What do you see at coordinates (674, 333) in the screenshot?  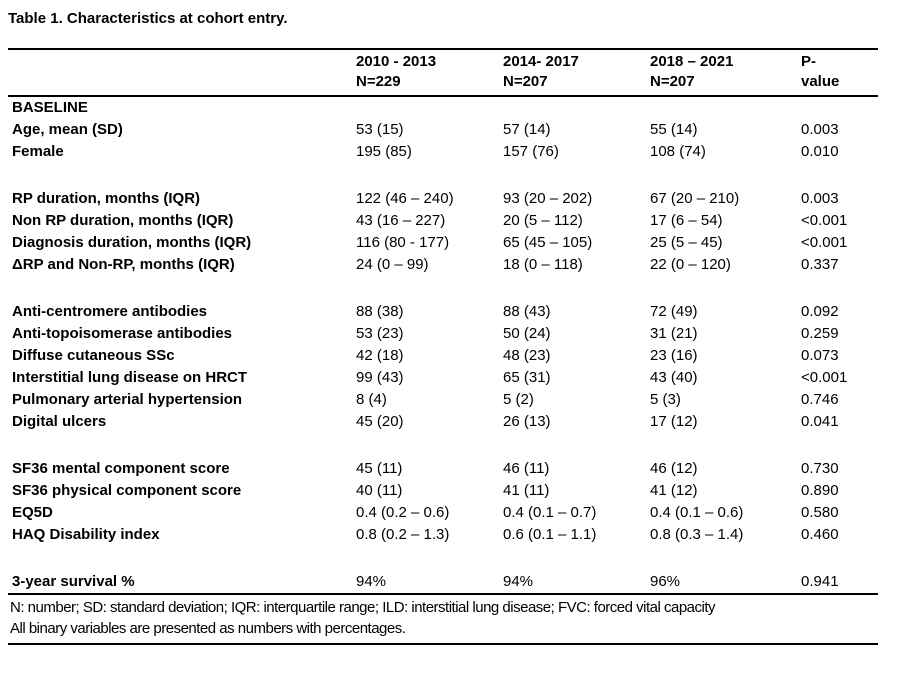 I see `row-value: 31 (21)` at bounding box center [674, 333].